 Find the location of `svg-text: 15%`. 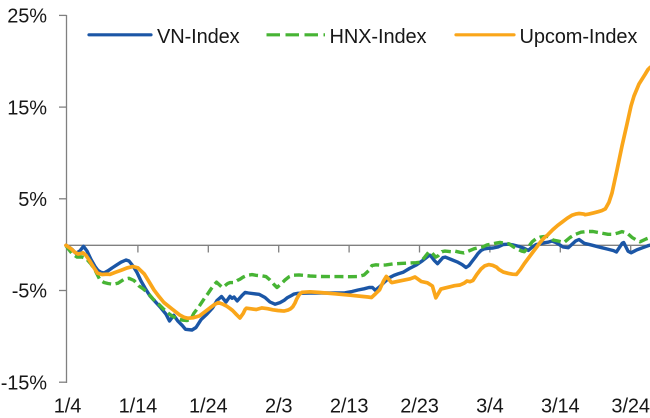

svg-text: 15% is located at coordinates (27, 108).